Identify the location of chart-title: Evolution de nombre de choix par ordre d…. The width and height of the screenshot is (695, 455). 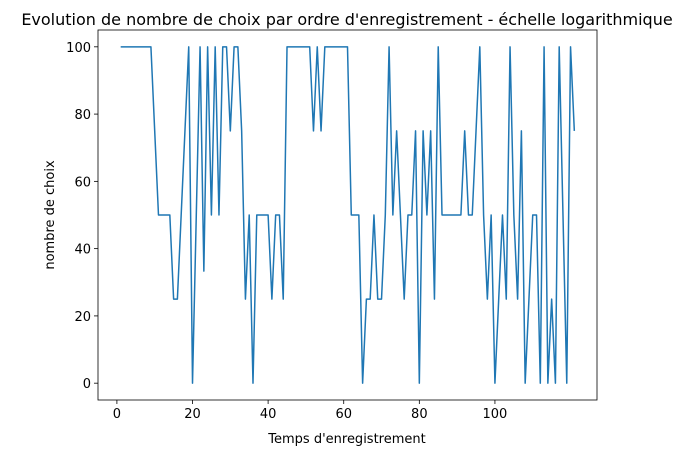
(346, 19).